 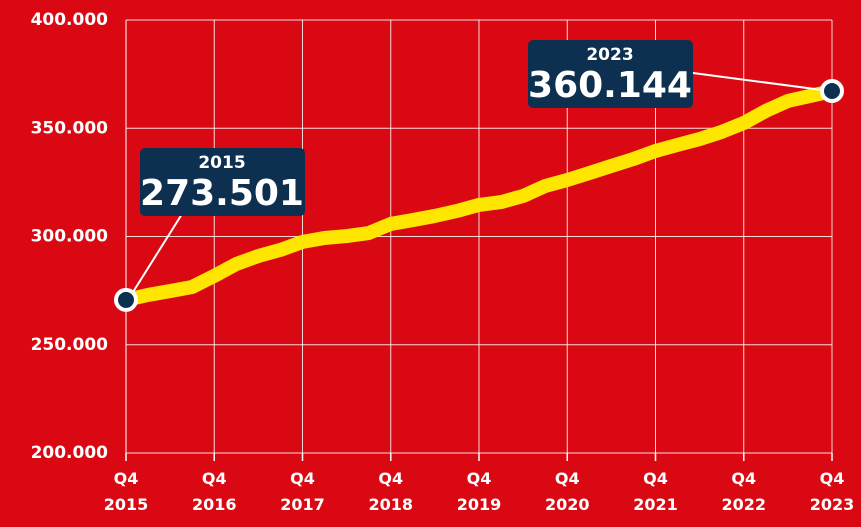 I want to click on annotation-value: 360.144, so click(x=610, y=85).